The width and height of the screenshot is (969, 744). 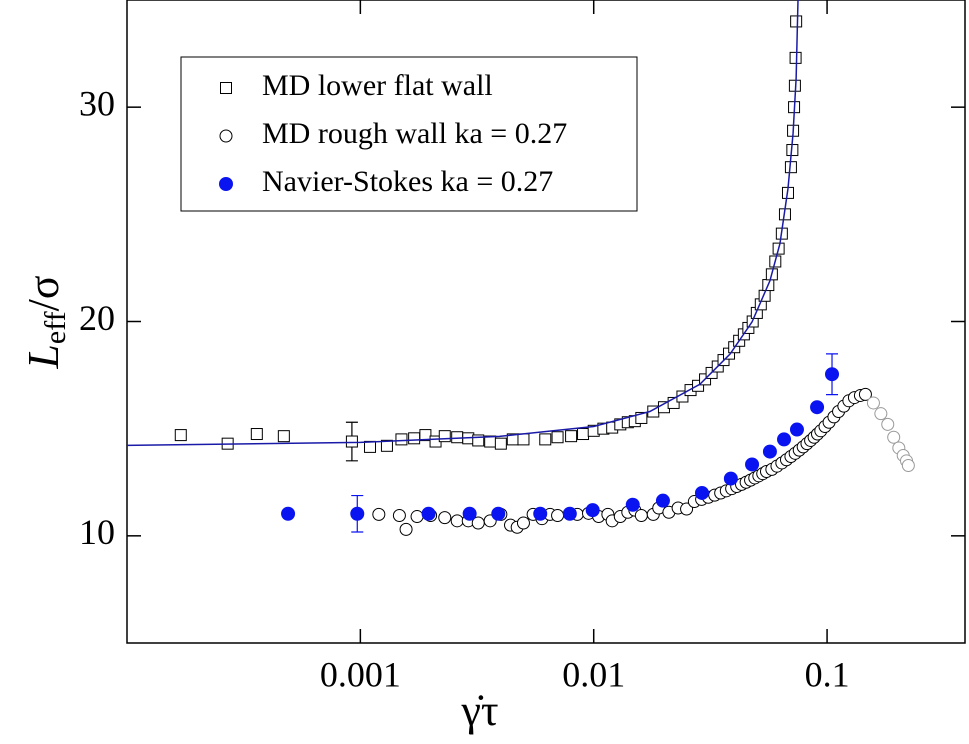 I want to click on y-label-symbol: L, so click(x=43, y=356).